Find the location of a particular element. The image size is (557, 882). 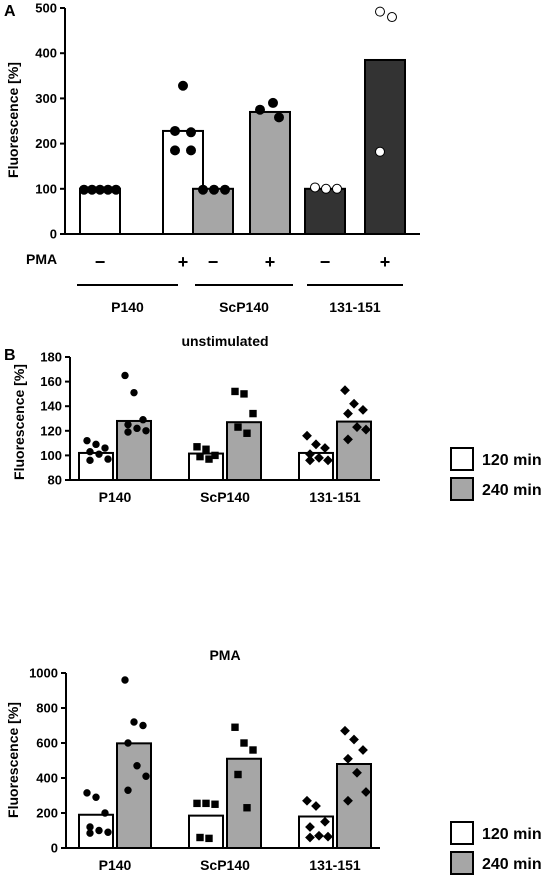

y-tick-label: 1000 is located at coordinates (43, 673).